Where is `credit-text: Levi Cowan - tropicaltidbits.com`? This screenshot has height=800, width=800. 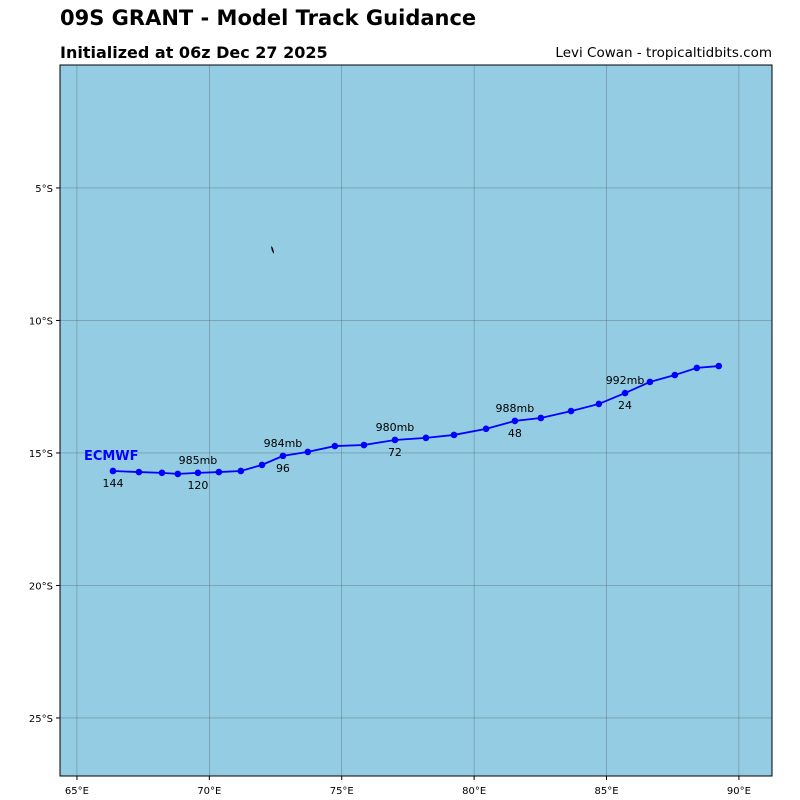
credit-text: Levi Cowan - tropicaltidbits.com is located at coordinates (663, 53).